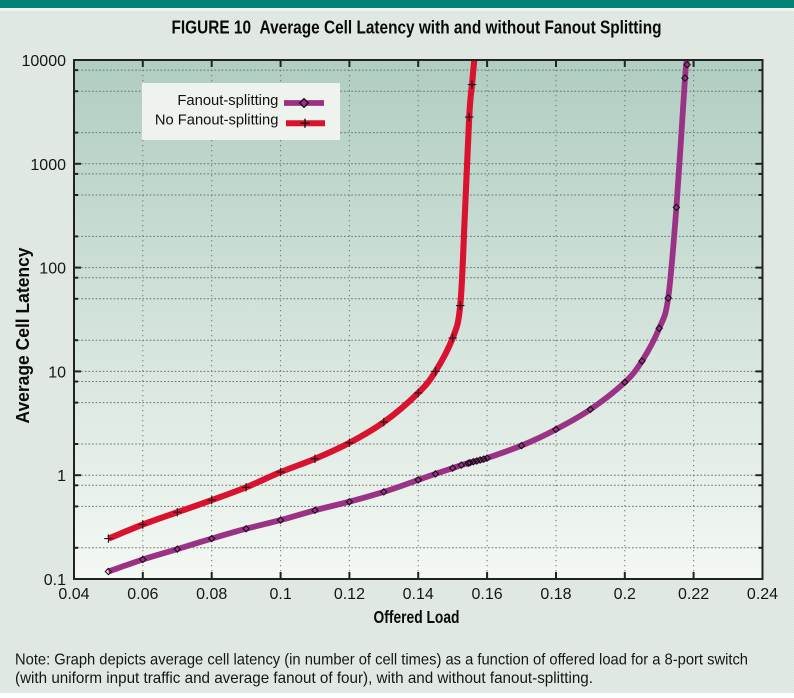 The width and height of the screenshot is (794, 698). I want to click on svg-text: 0.08, so click(211, 594).